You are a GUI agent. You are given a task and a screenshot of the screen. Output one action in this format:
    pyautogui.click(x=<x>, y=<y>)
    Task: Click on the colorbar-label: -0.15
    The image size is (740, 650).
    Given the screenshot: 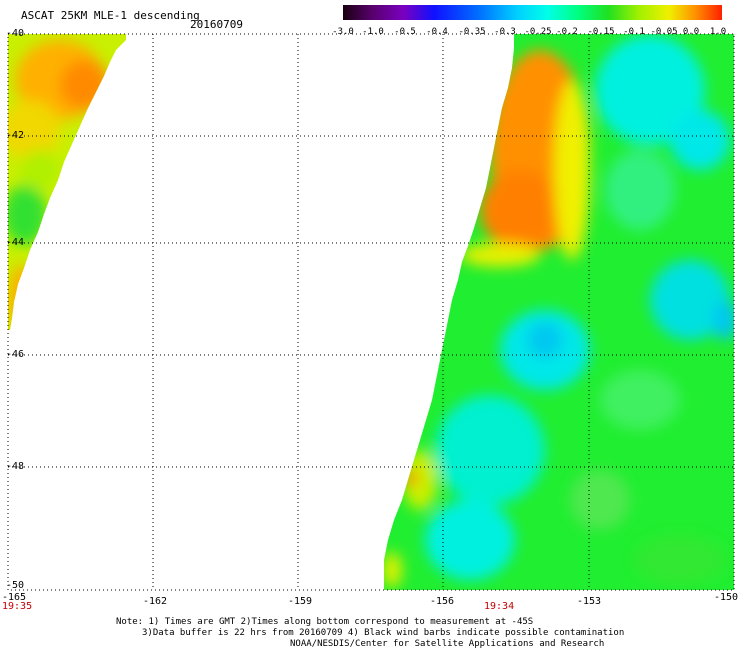 What is the action you would take?
    pyautogui.click(x=601, y=32)
    